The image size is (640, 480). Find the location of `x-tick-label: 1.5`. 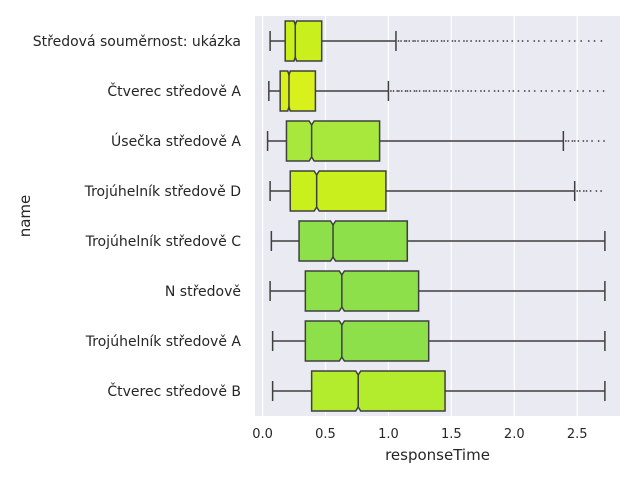

x-tick-label: 1.5 is located at coordinates (451, 434).